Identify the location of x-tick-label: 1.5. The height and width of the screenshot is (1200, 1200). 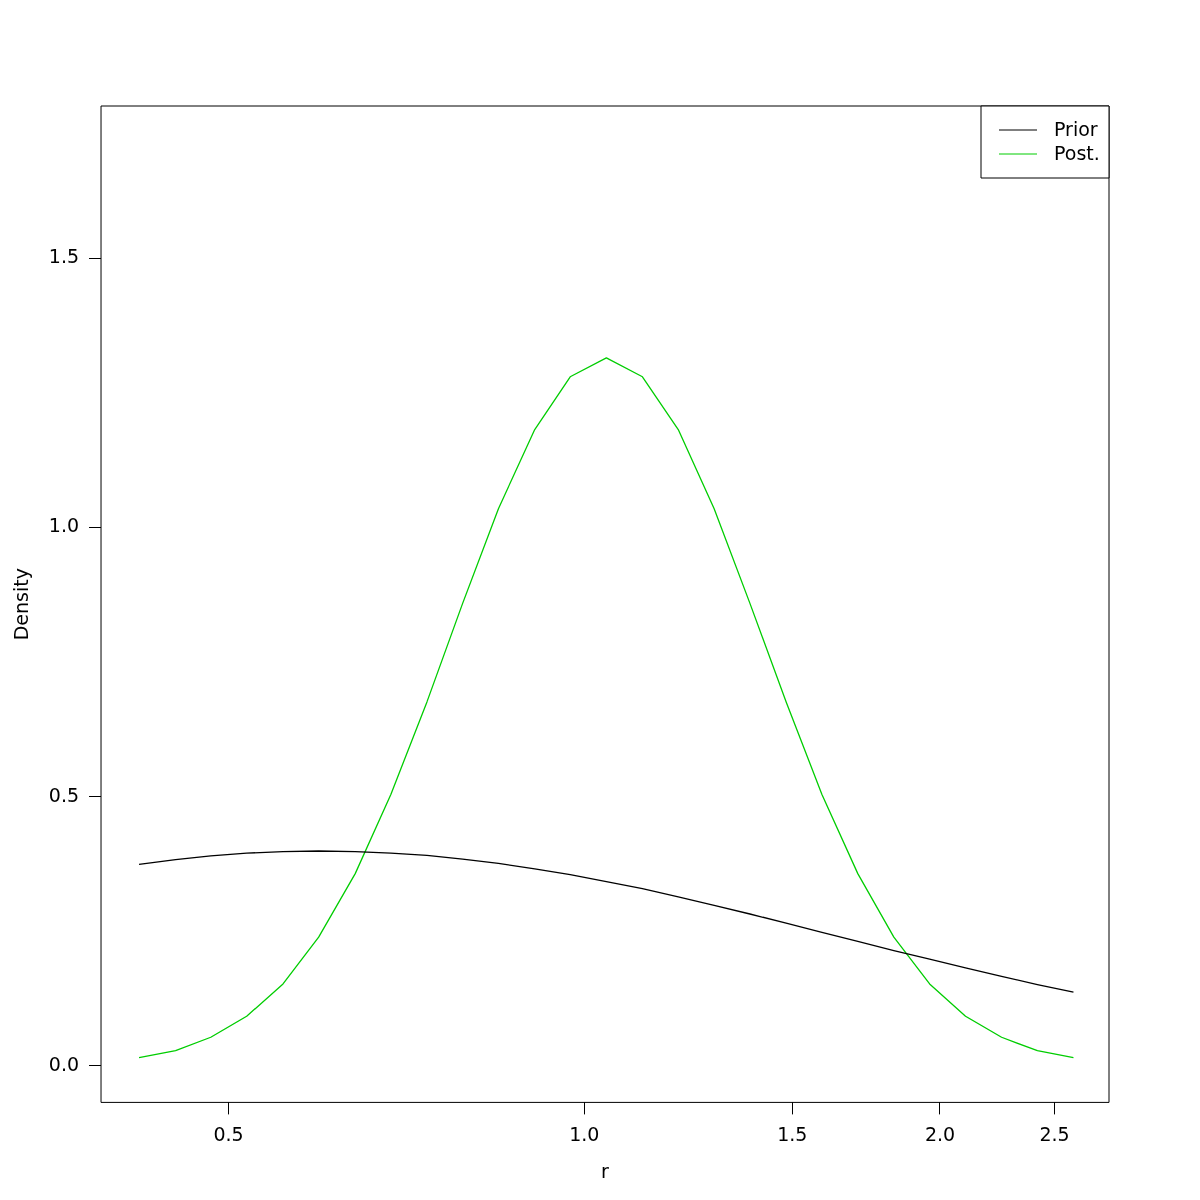
(792, 1133).